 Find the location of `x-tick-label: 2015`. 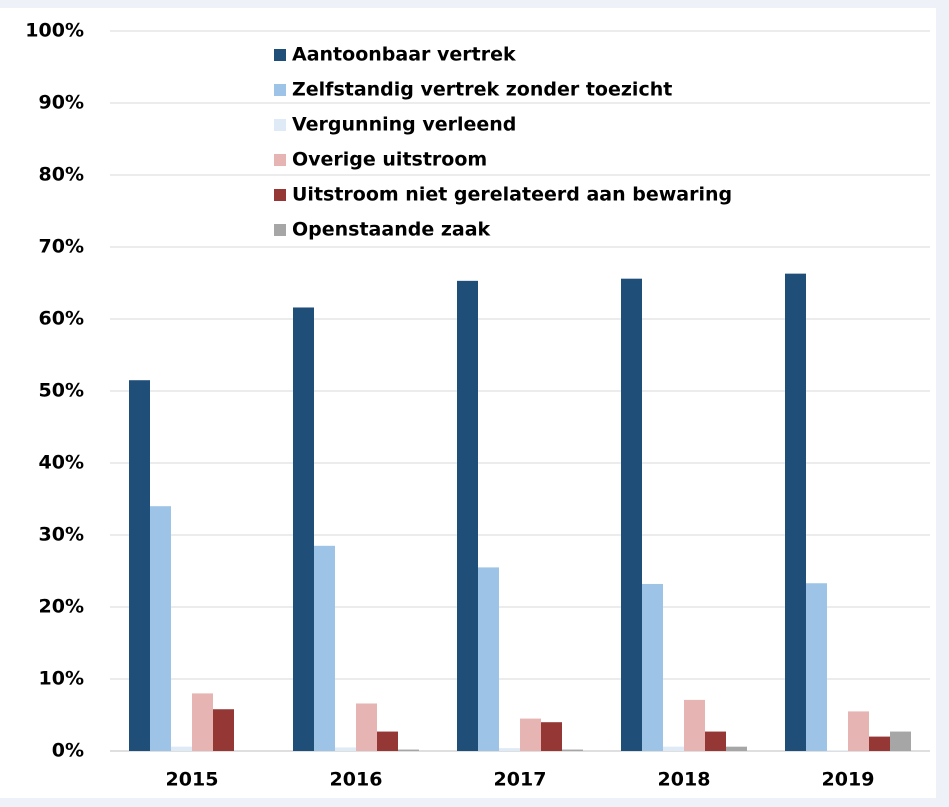

x-tick-label: 2015 is located at coordinates (192, 780).